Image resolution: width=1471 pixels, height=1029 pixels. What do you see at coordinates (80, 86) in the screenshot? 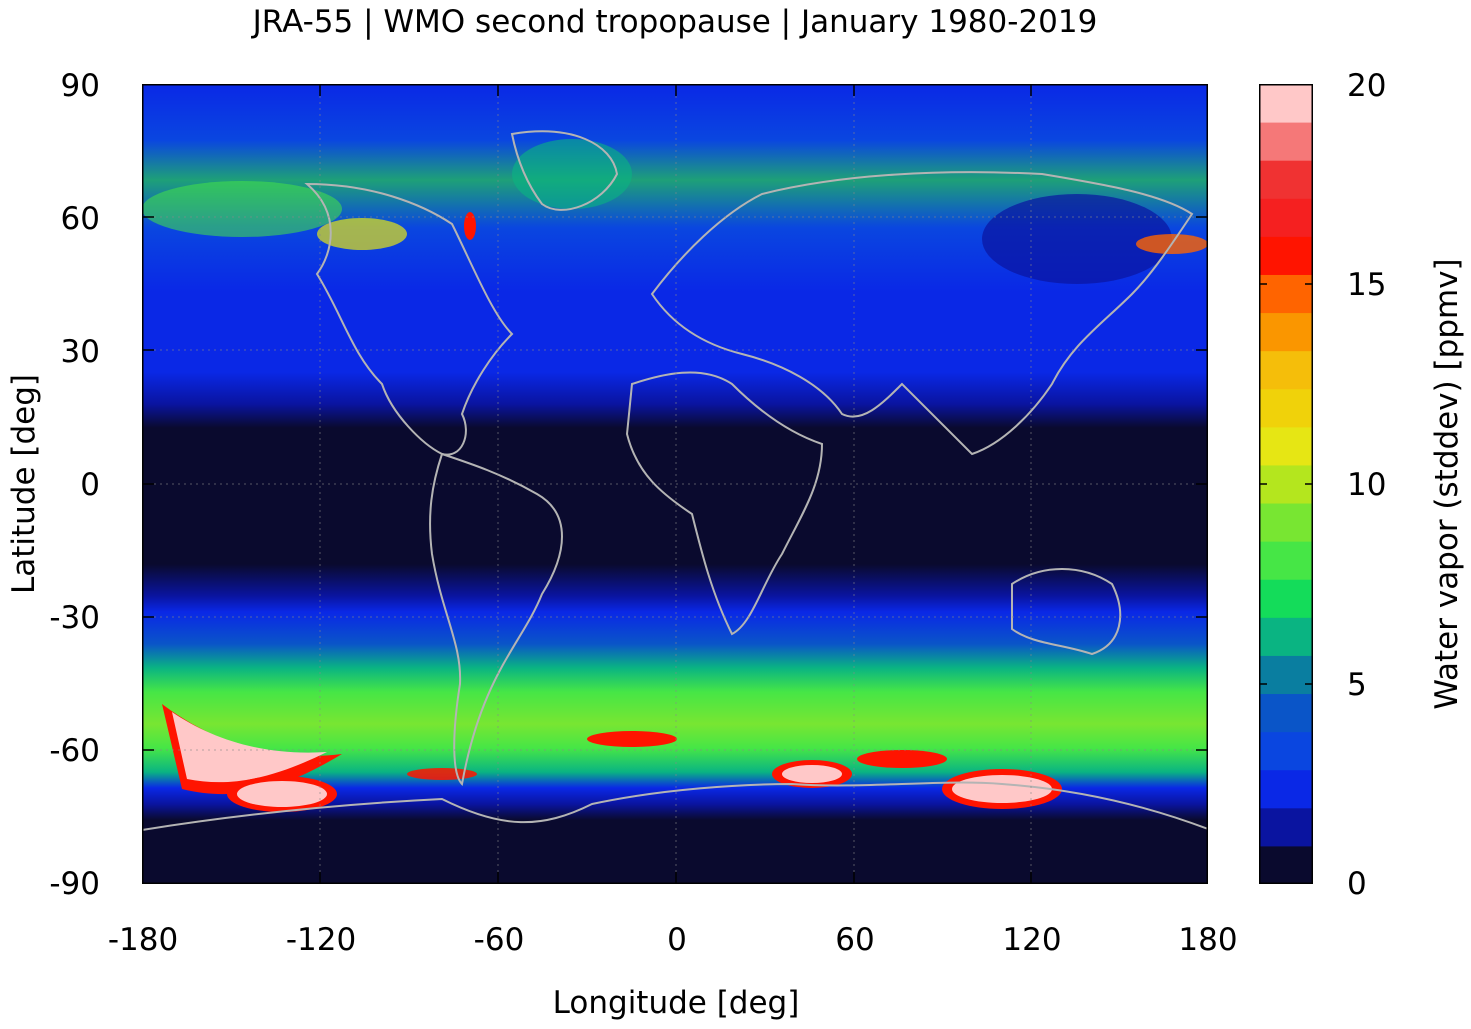
I see `y-tick-label: 90` at bounding box center [80, 86].